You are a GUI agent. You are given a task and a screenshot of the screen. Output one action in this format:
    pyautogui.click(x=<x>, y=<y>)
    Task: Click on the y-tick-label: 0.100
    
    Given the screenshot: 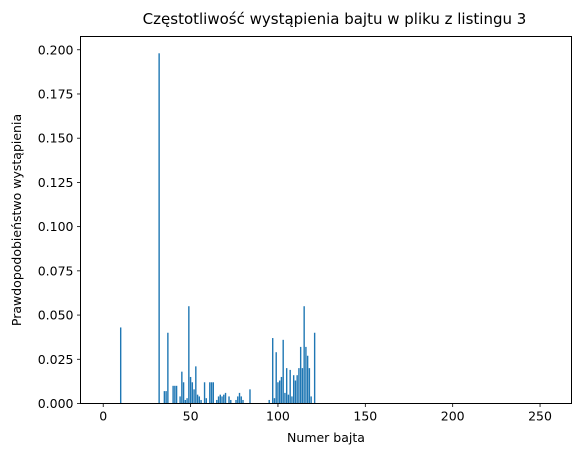 What is the action you would take?
    pyautogui.click(x=56, y=226)
    